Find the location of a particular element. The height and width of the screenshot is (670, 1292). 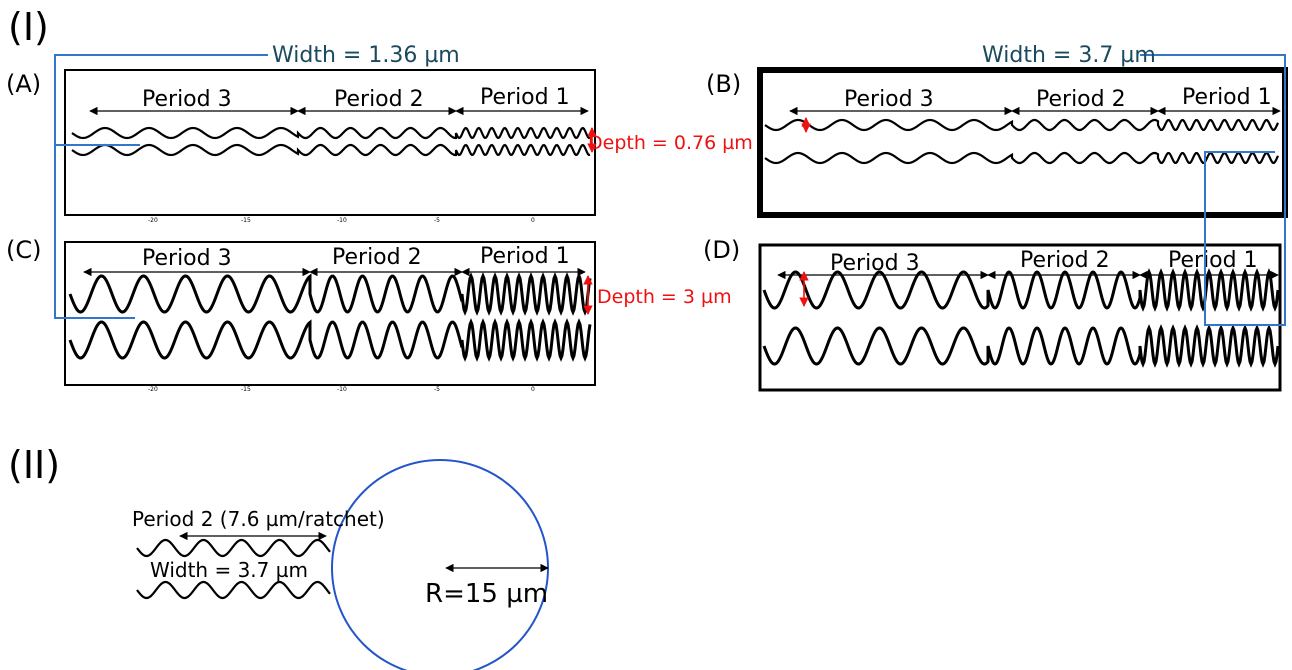

panel-d-period2-label: Period 2 is located at coordinates (1065, 260).